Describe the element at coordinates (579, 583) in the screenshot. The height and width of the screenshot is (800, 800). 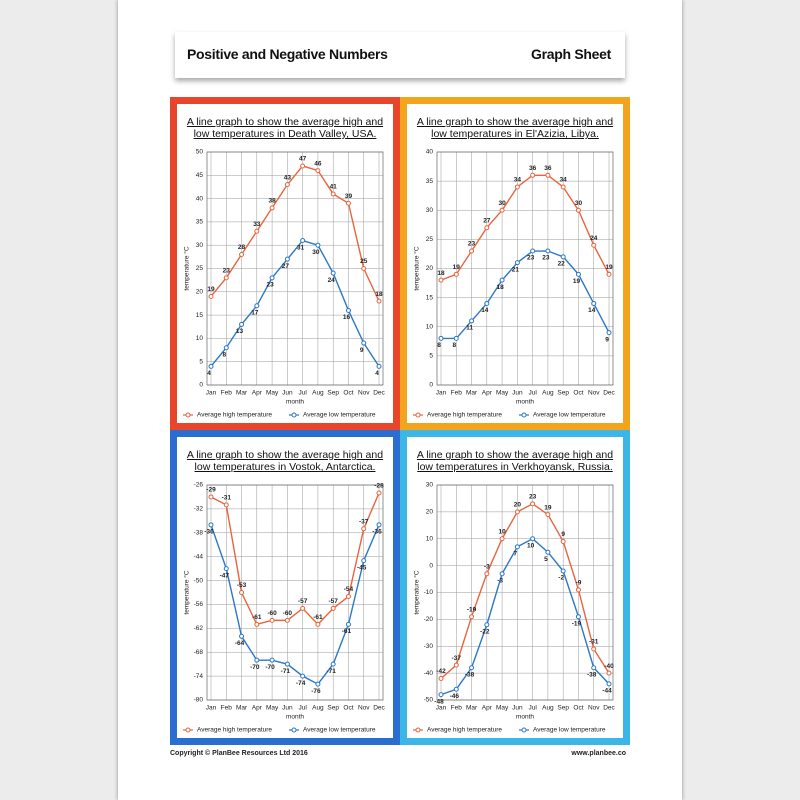
I see `data-label: -9` at that location.